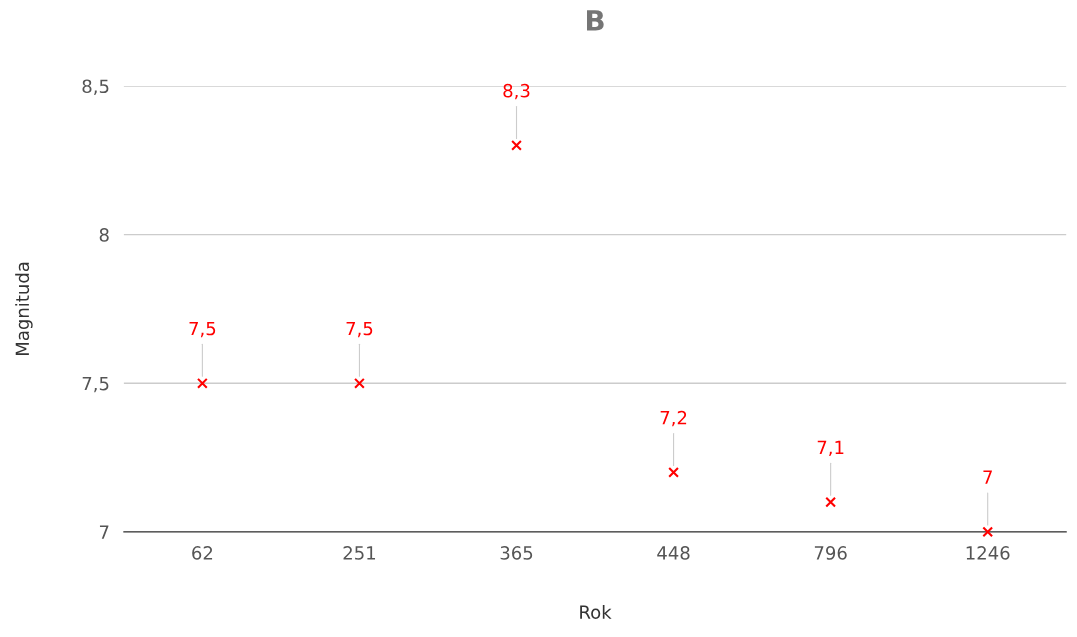 The image size is (1077, 637). What do you see at coordinates (988, 553) in the screenshot?
I see `x-tick-label: 1246` at bounding box center [988, 553].